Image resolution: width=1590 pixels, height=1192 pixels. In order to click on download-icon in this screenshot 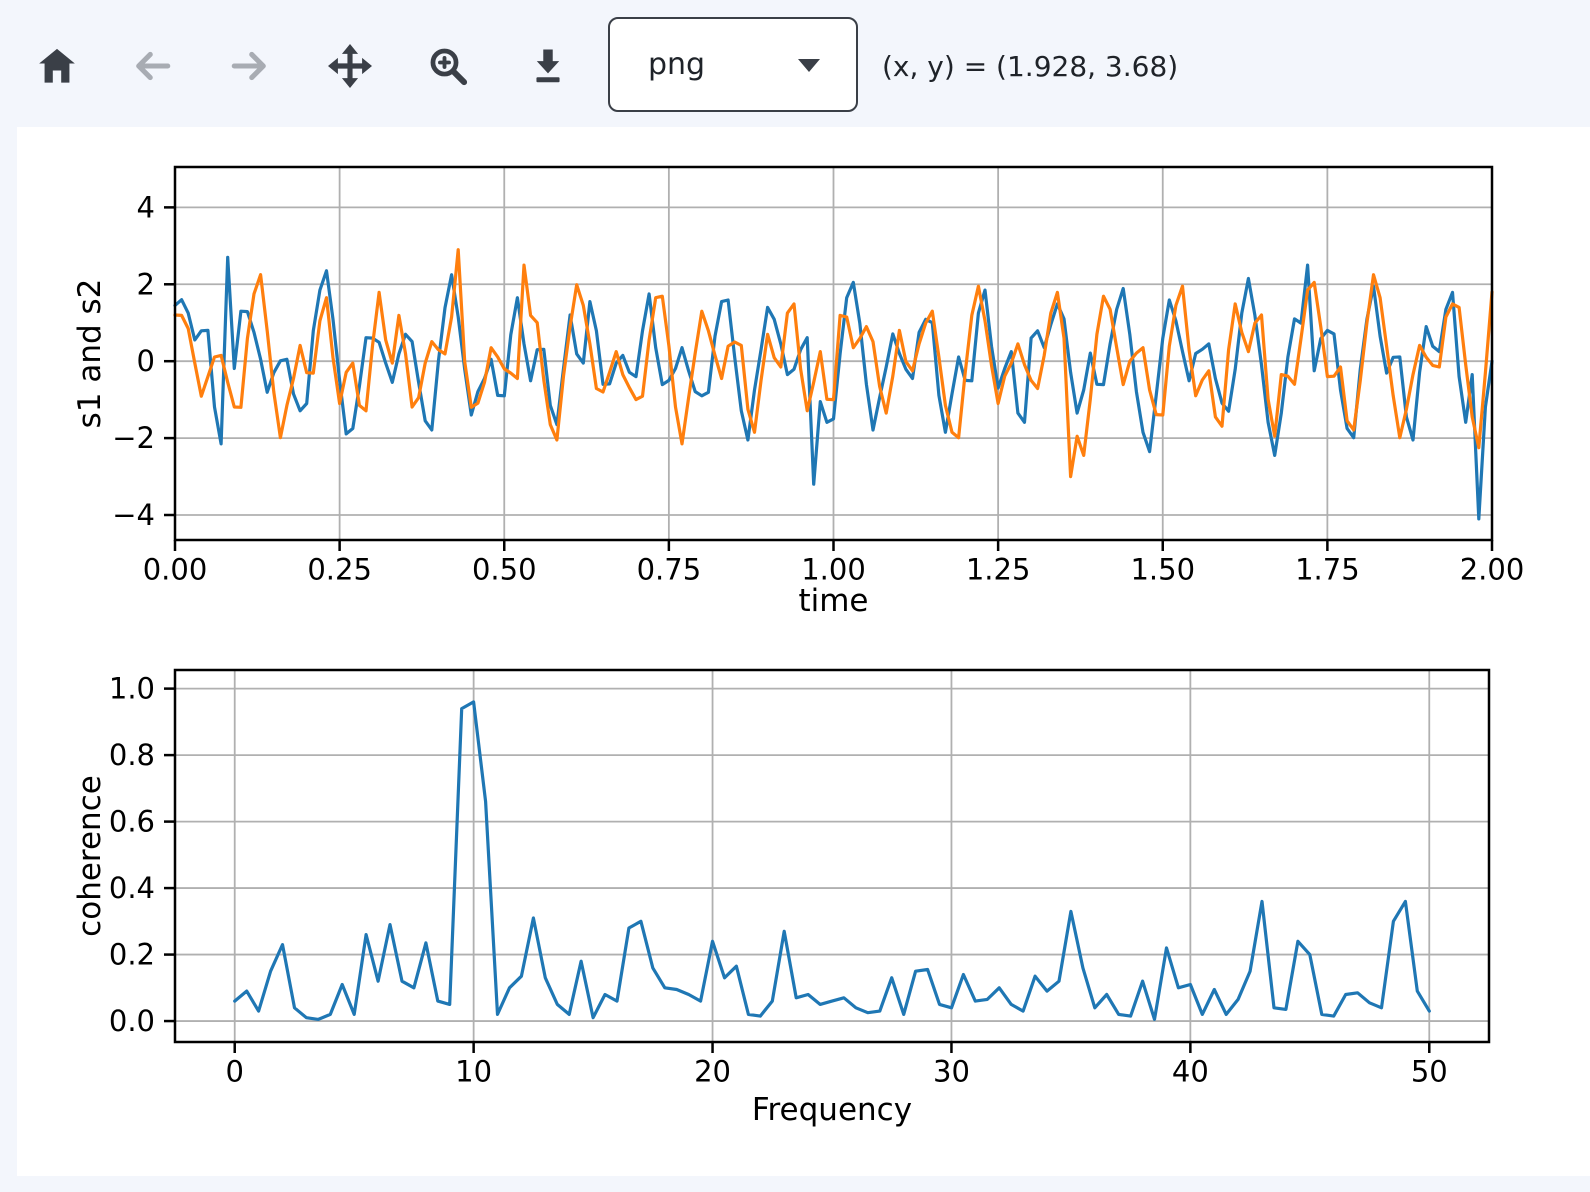, I will do `click(548, 66)`.